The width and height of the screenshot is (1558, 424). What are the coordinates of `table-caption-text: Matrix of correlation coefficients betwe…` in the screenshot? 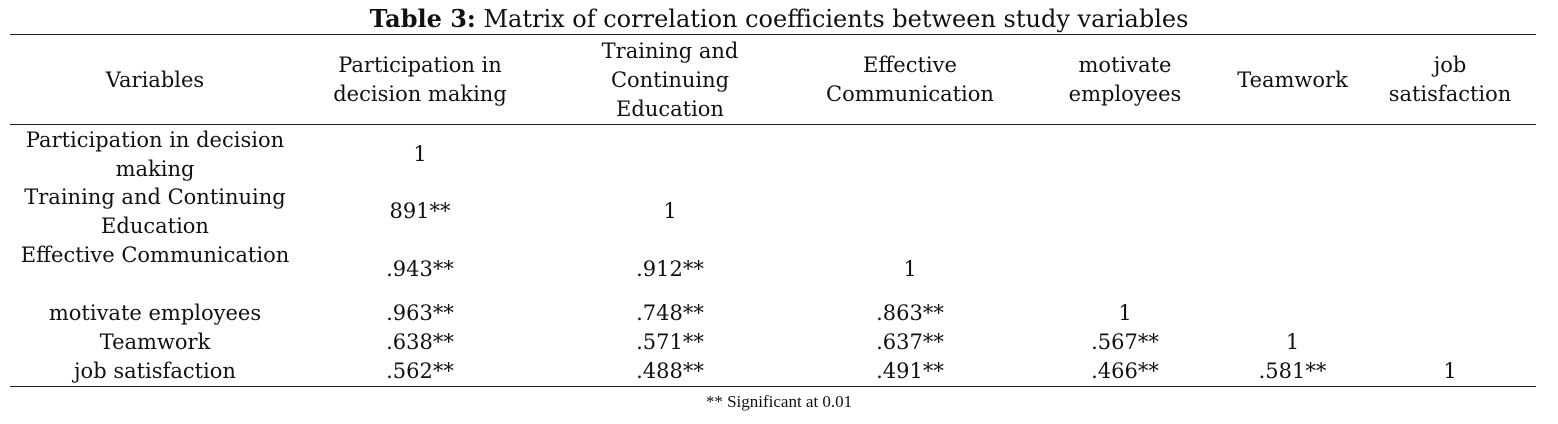 It's located at (836, 19).